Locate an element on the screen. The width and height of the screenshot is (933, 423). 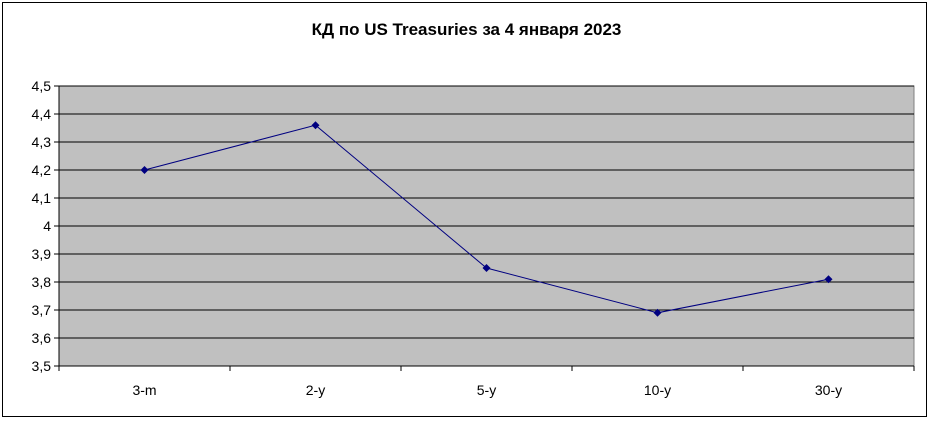
x-tick-label: 30-y is located at coordinates (828, 390).